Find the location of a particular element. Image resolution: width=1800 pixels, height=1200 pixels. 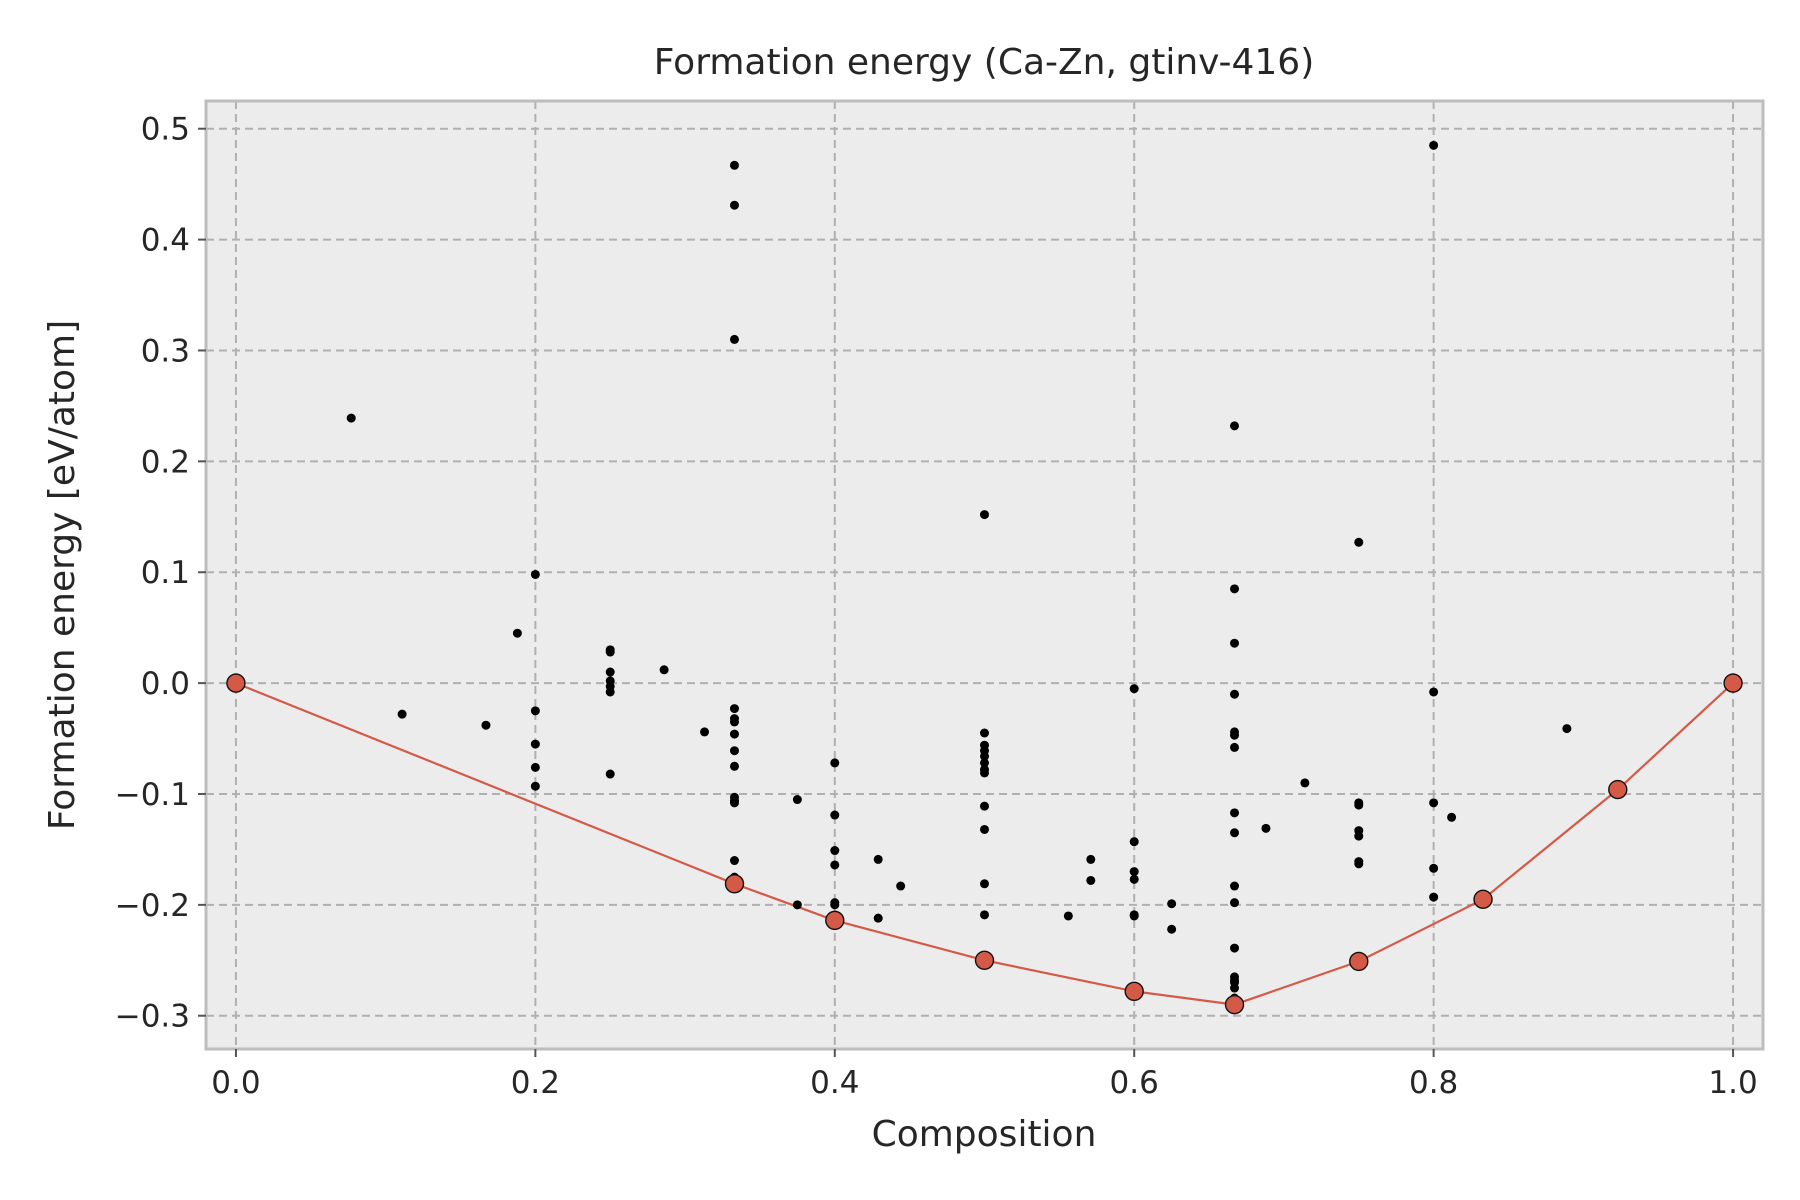

x-tick-label: 0.2 is located at coordinates (535, 1083).